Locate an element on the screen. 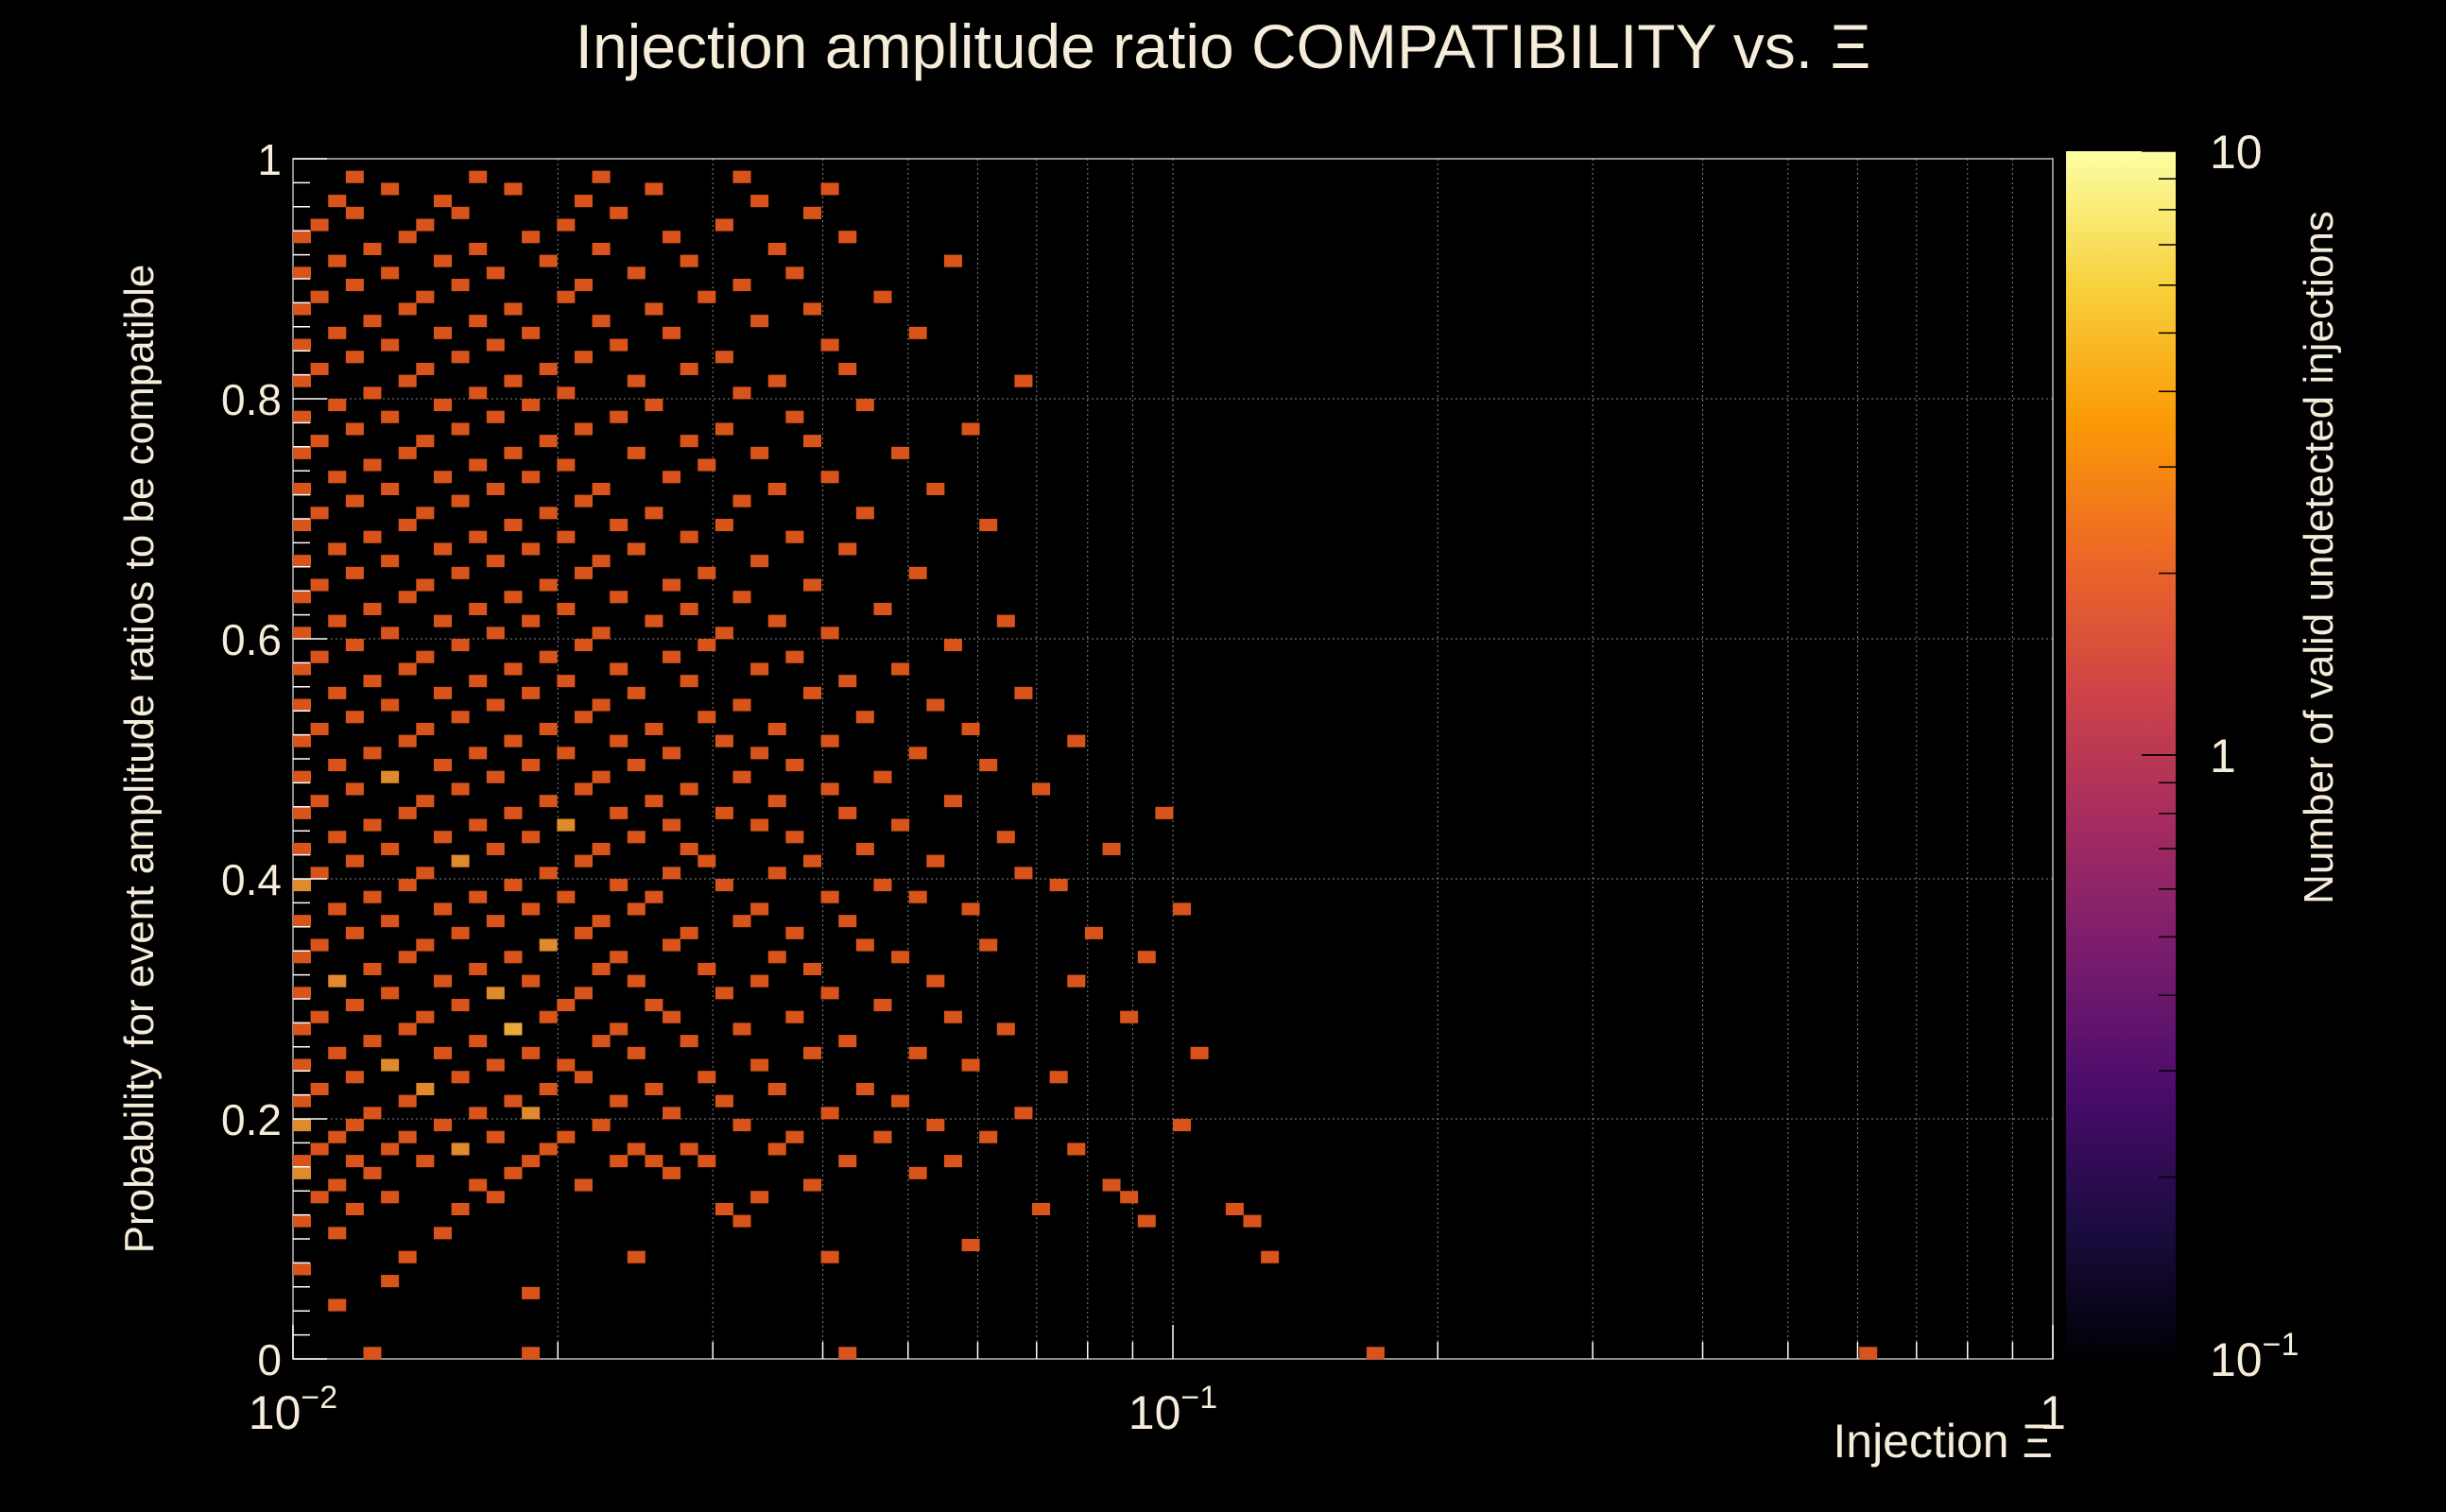  colorbar-tick-label: 10 is located at coordinates (2236, 152).